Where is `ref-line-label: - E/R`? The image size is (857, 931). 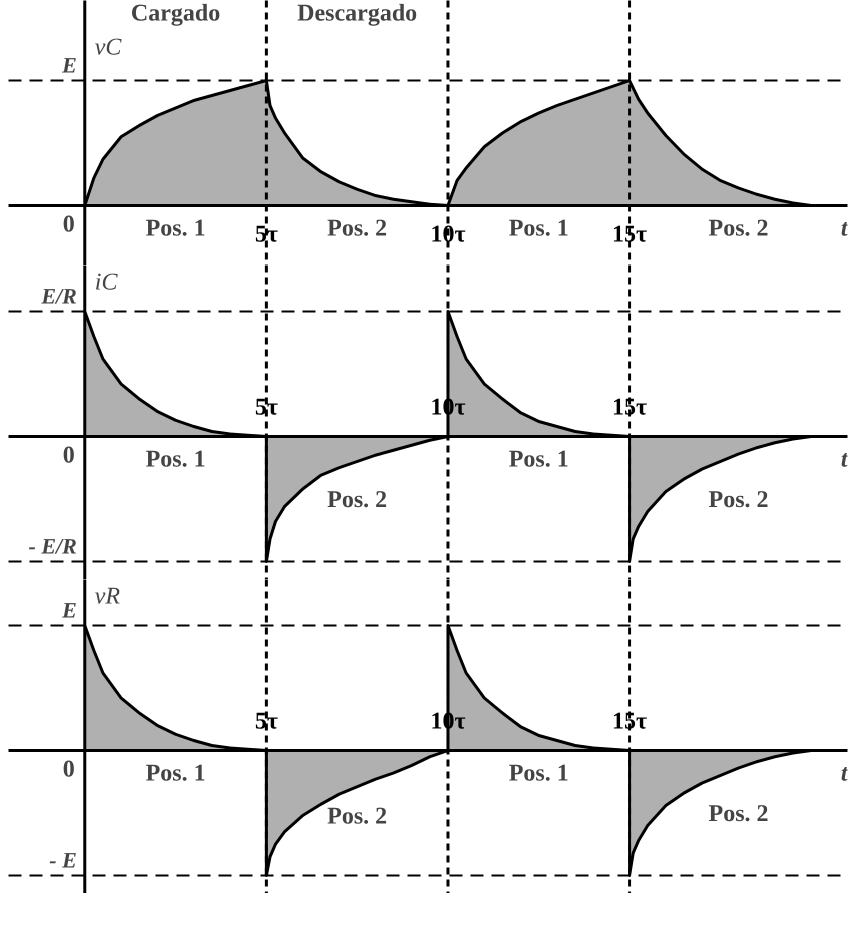
ref-line-label: - E/R is located at coordinates (52, 546).